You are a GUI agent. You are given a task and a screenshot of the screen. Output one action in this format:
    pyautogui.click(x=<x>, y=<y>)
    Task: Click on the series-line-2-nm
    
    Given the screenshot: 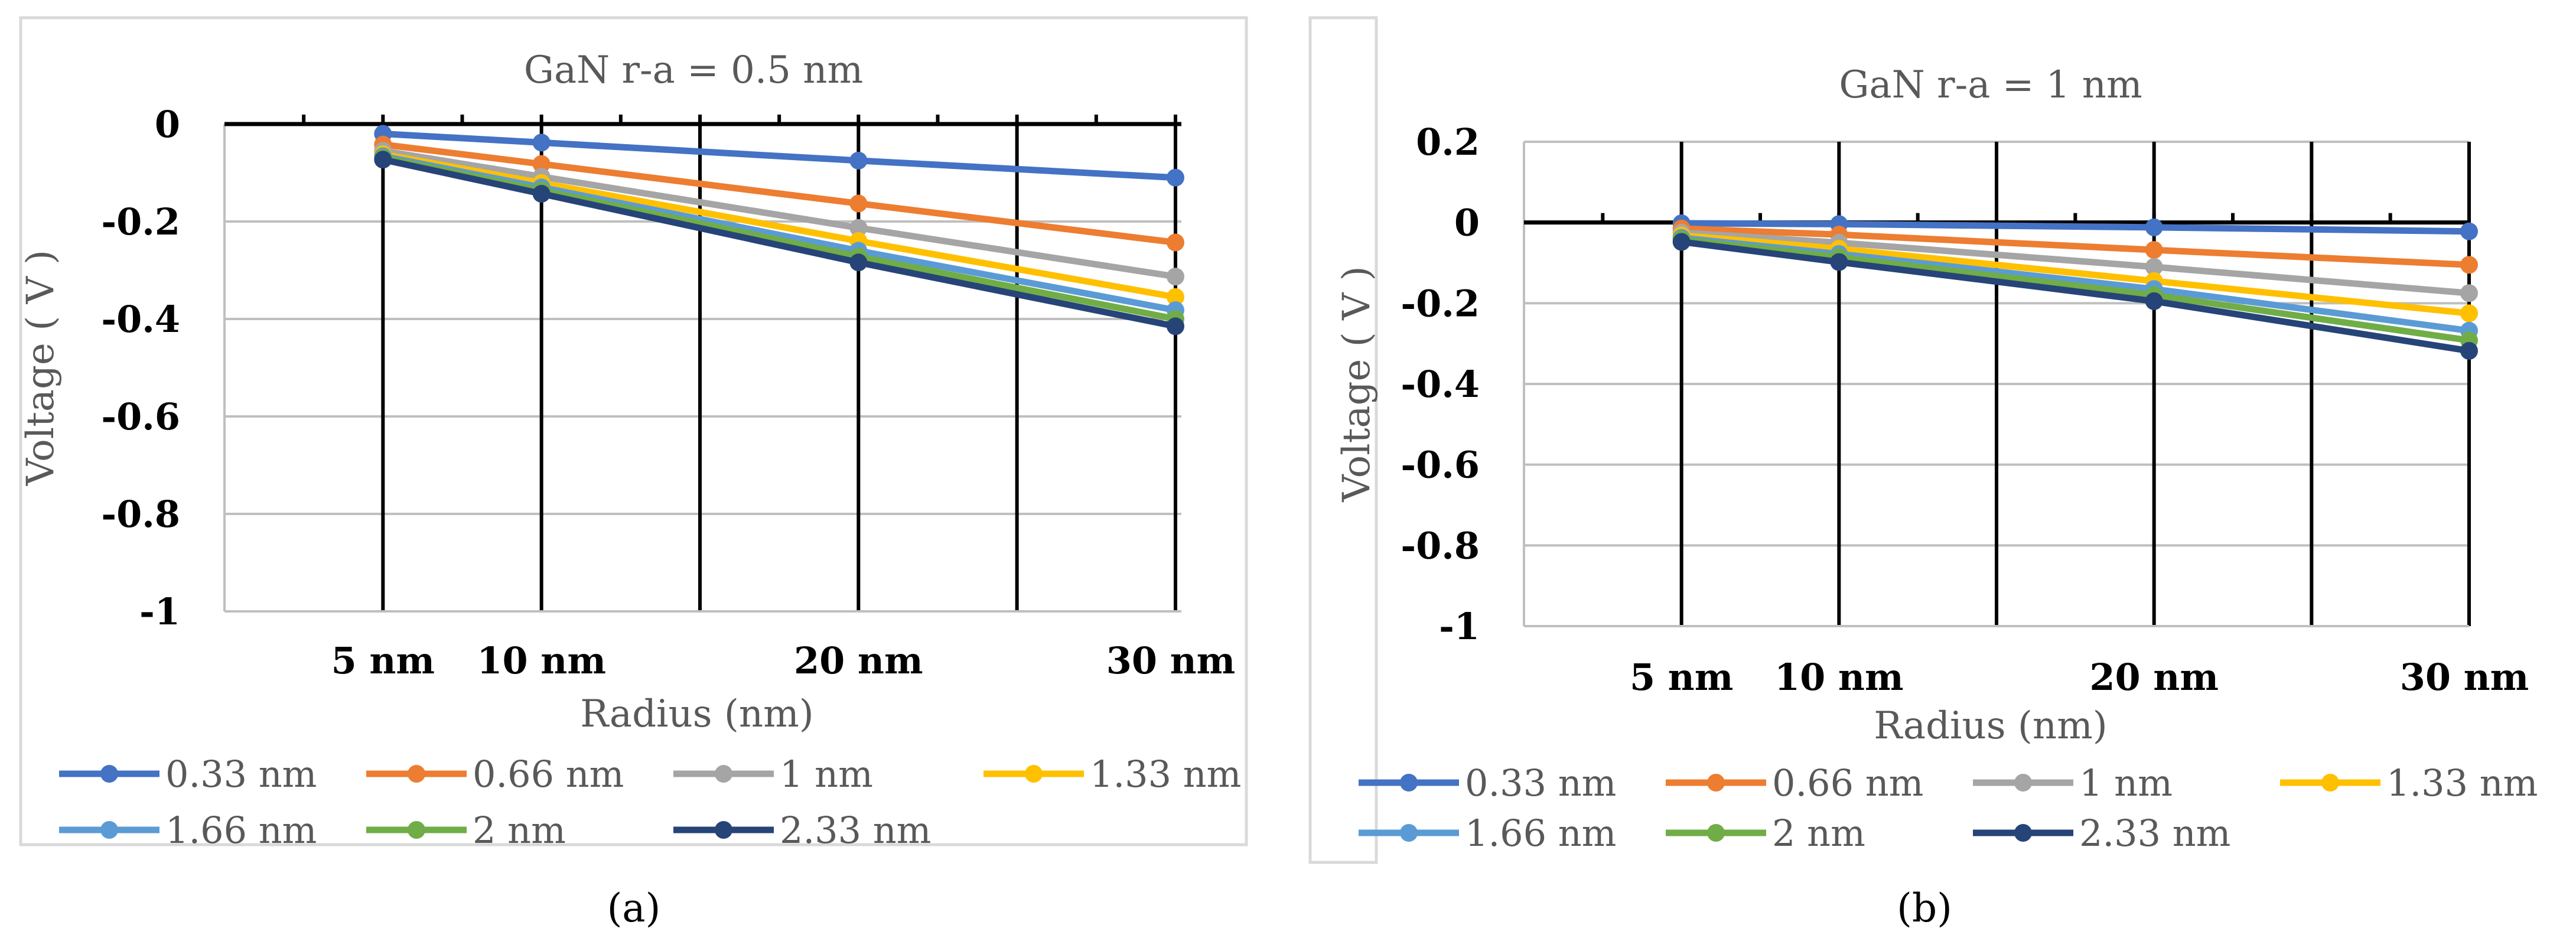 What is the action you would take?
    pyautogui.click(x=2075, y=290)
    